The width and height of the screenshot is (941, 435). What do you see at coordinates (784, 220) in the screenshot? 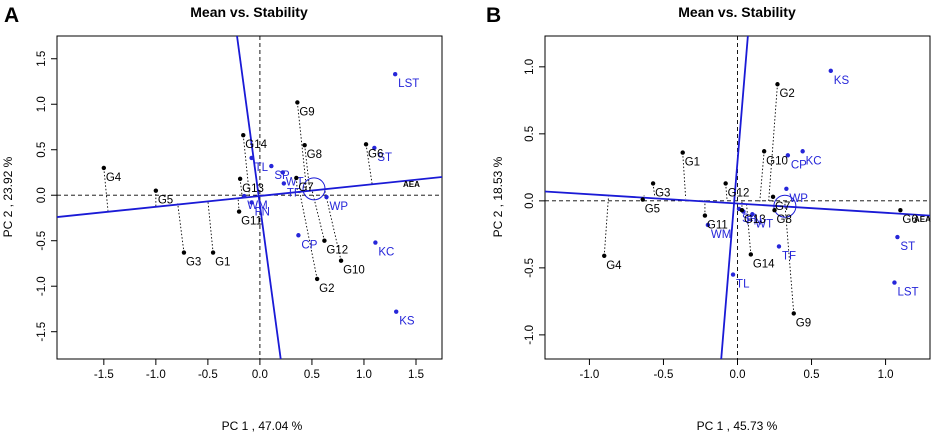
I see `genotype-label-g8: G8` at bounding box center [784, 220].